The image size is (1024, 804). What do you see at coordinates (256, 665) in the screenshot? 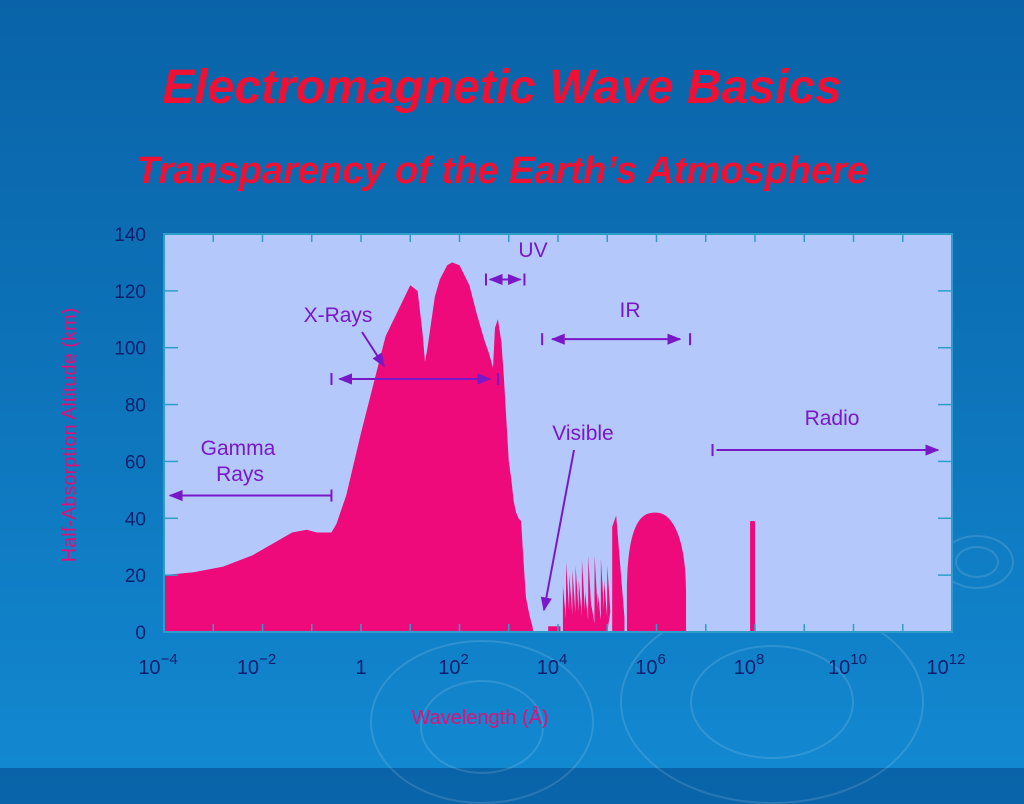
I see `x-tick-label: 10⁻²` at bounding box center [256, 665].